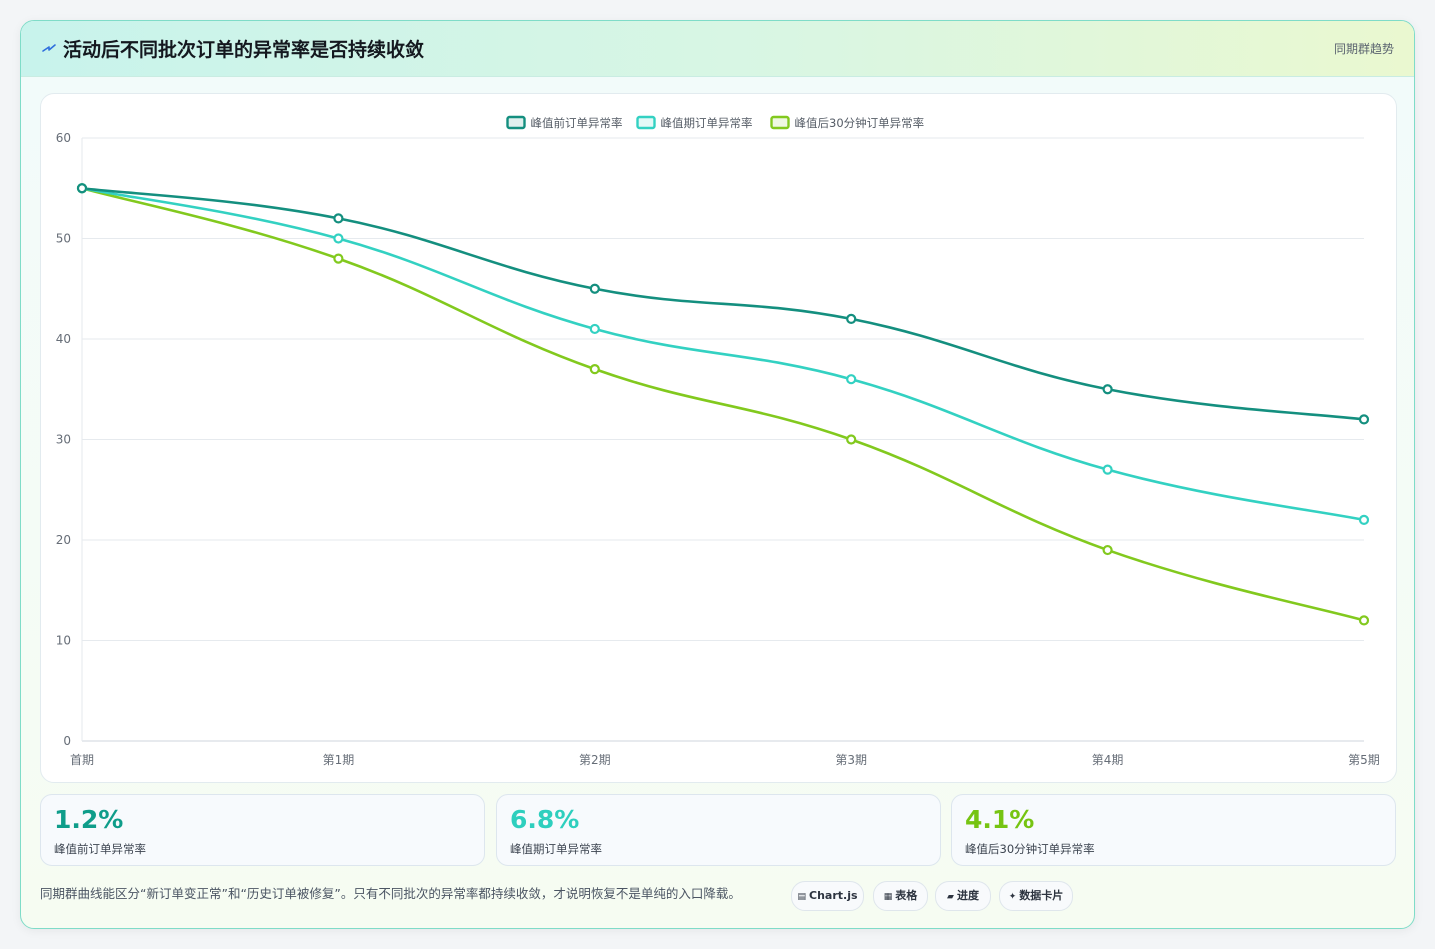  Describe the element at coordinates (63, 440) in the screenshot. I see `y-tick-label: 30` at that location.